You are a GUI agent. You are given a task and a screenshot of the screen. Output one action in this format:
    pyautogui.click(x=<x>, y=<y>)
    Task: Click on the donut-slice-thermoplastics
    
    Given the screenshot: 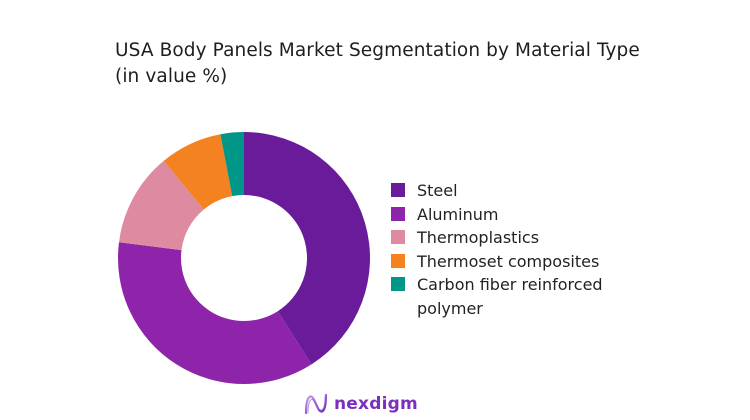 What is the action you would take?
    pyautogui.click(x=161, y=205)
    